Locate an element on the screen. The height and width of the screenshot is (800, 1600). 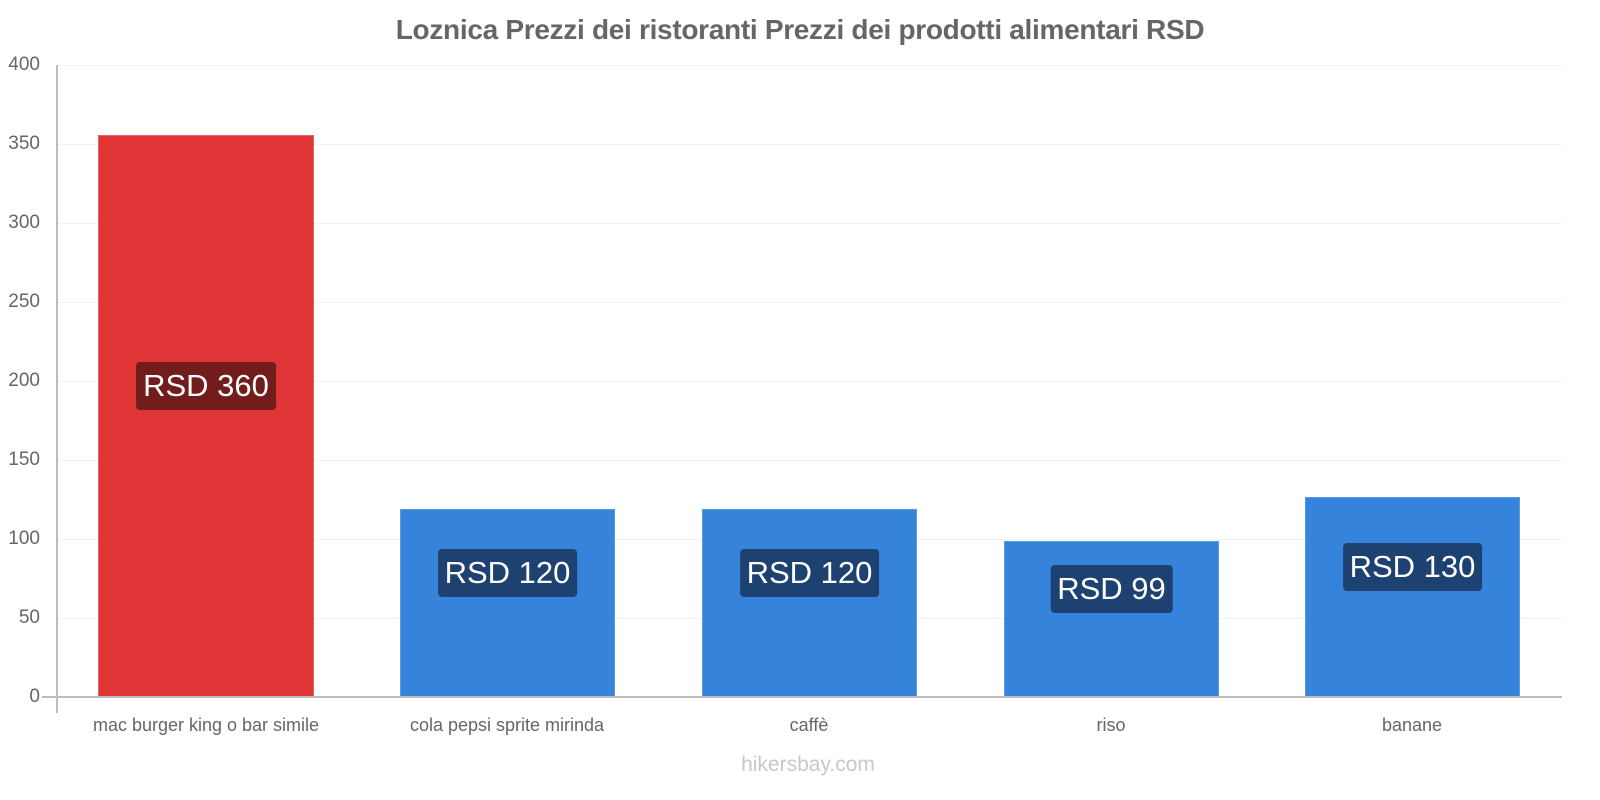
data-label: RSD 130 is located at coordinates (1412, 567).